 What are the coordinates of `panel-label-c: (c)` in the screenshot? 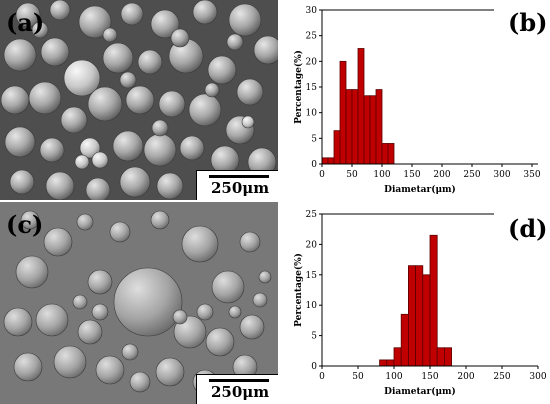 It's located at (25, 224).